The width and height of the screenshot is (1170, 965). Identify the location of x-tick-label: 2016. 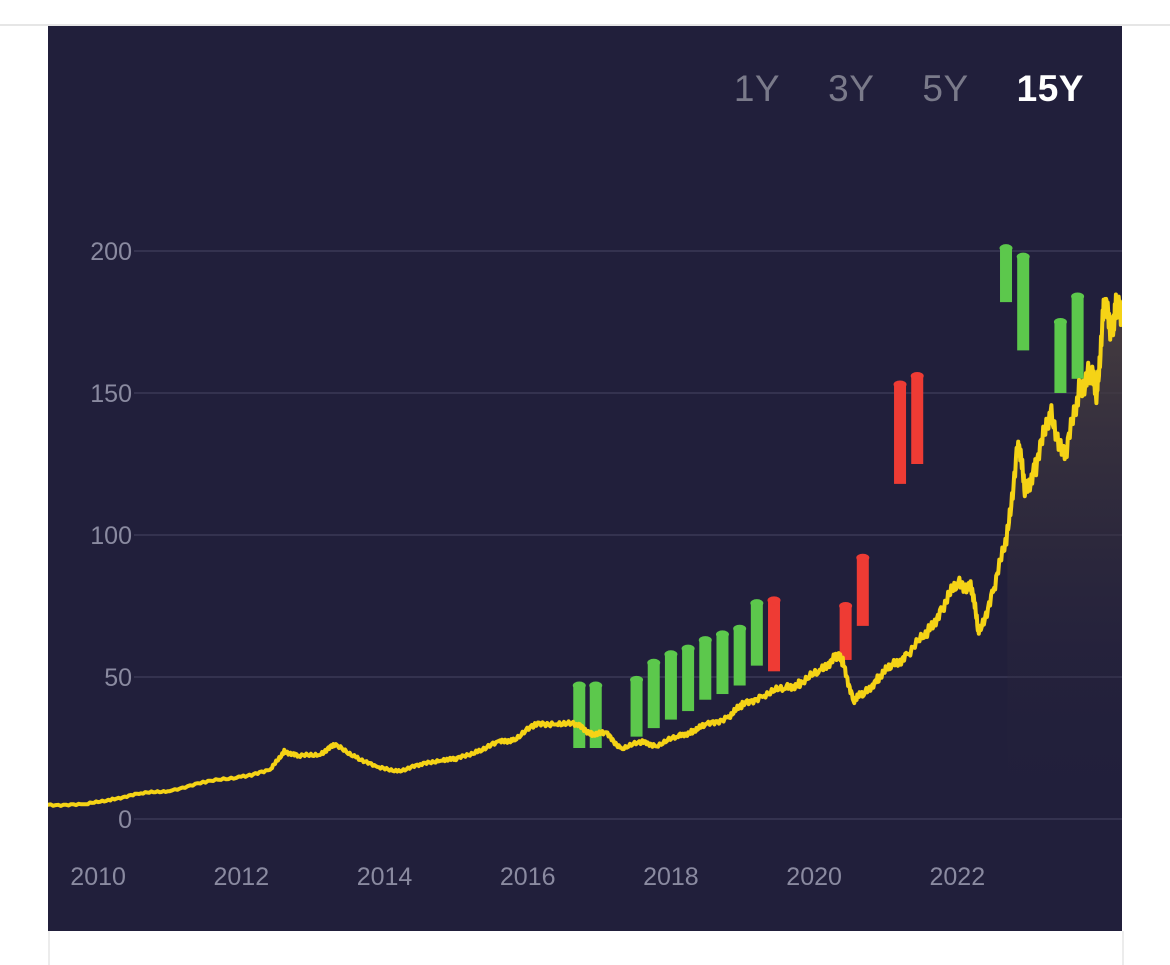
(528, 877).